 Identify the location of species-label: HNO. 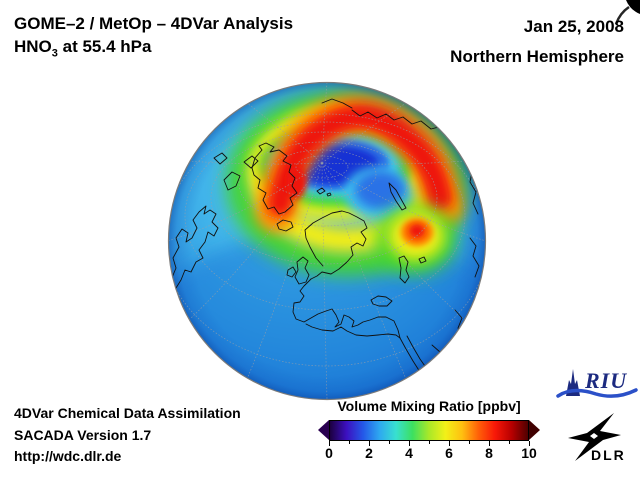
(33, 46).